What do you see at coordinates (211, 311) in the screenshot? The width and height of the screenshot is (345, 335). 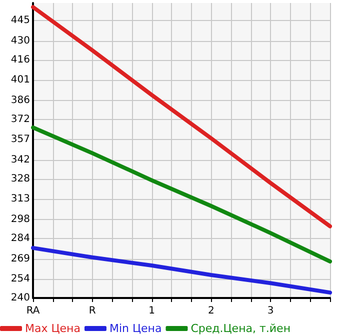 I see `x-tick-label: 2` at bounding box center [211, 311].